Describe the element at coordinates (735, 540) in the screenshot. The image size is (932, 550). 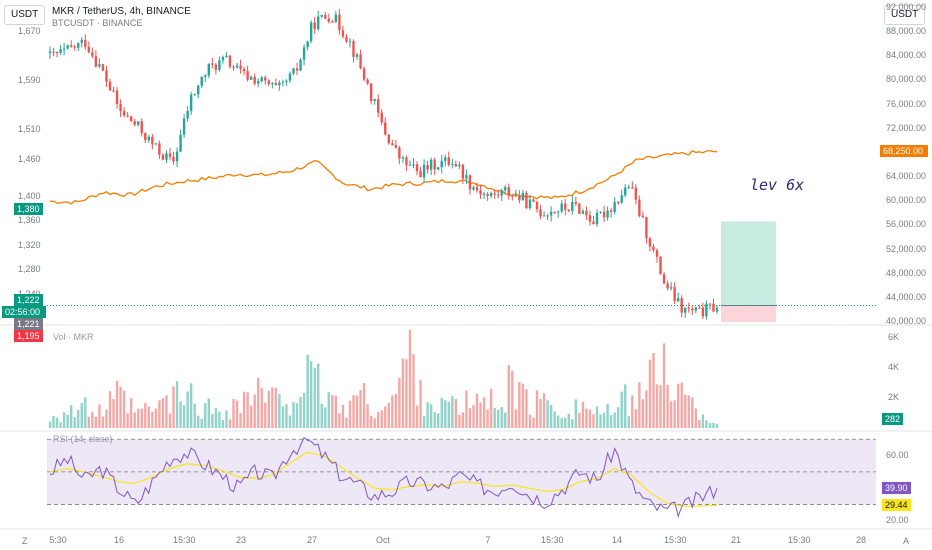
I see `time-axis-tick: 21` at that location.